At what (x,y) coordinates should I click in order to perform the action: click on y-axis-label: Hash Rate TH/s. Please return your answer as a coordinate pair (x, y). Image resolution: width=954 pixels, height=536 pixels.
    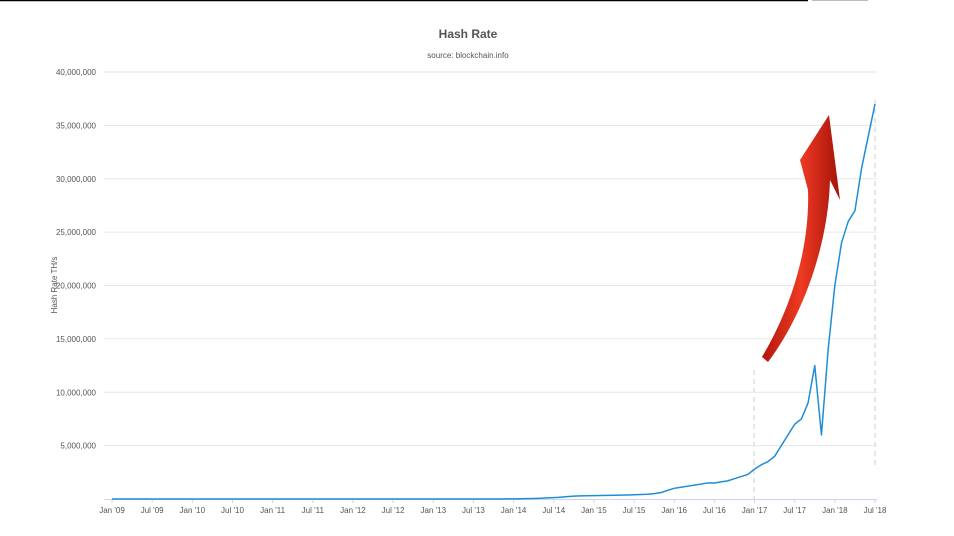
    Looking at the image, I should click on (54, 285).